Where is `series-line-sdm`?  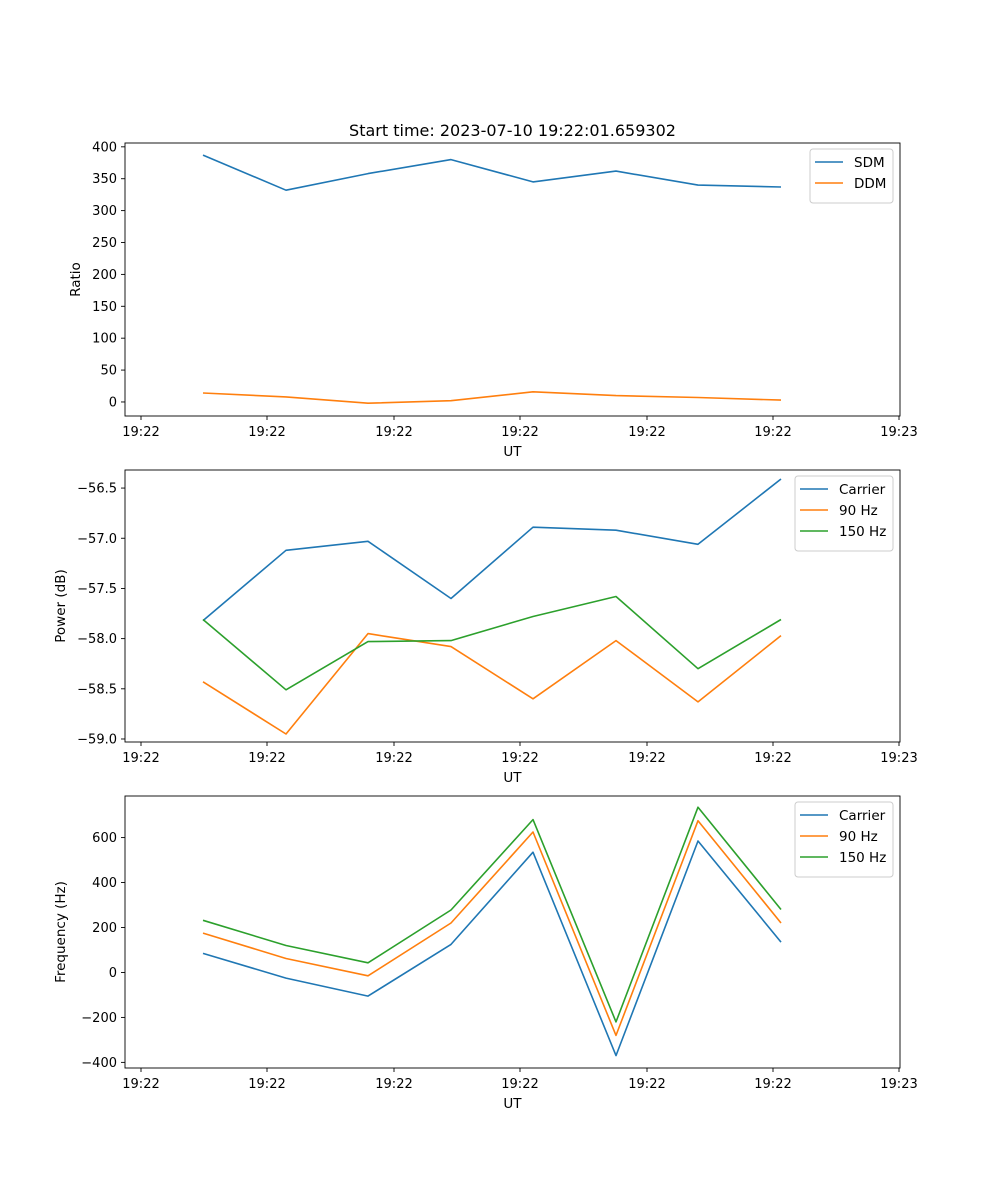
series-line-sdm is located at coordinates (492, 172).